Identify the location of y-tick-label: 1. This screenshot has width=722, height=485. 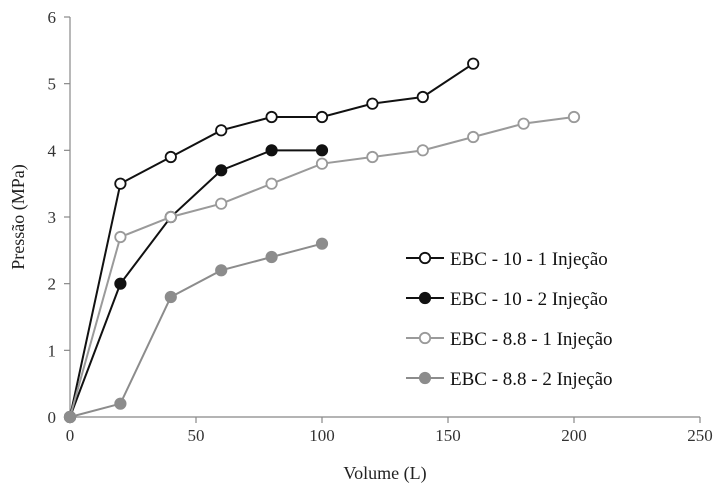
(52, 350).